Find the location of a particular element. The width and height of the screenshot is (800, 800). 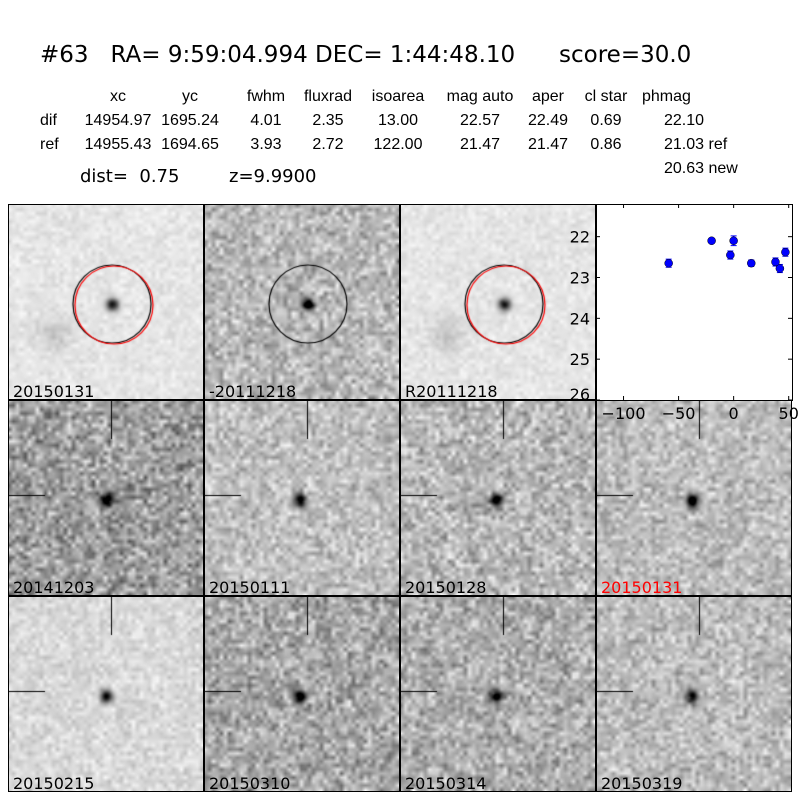

dist-value: dist= 0.75 is located at coordinates (130, 176).